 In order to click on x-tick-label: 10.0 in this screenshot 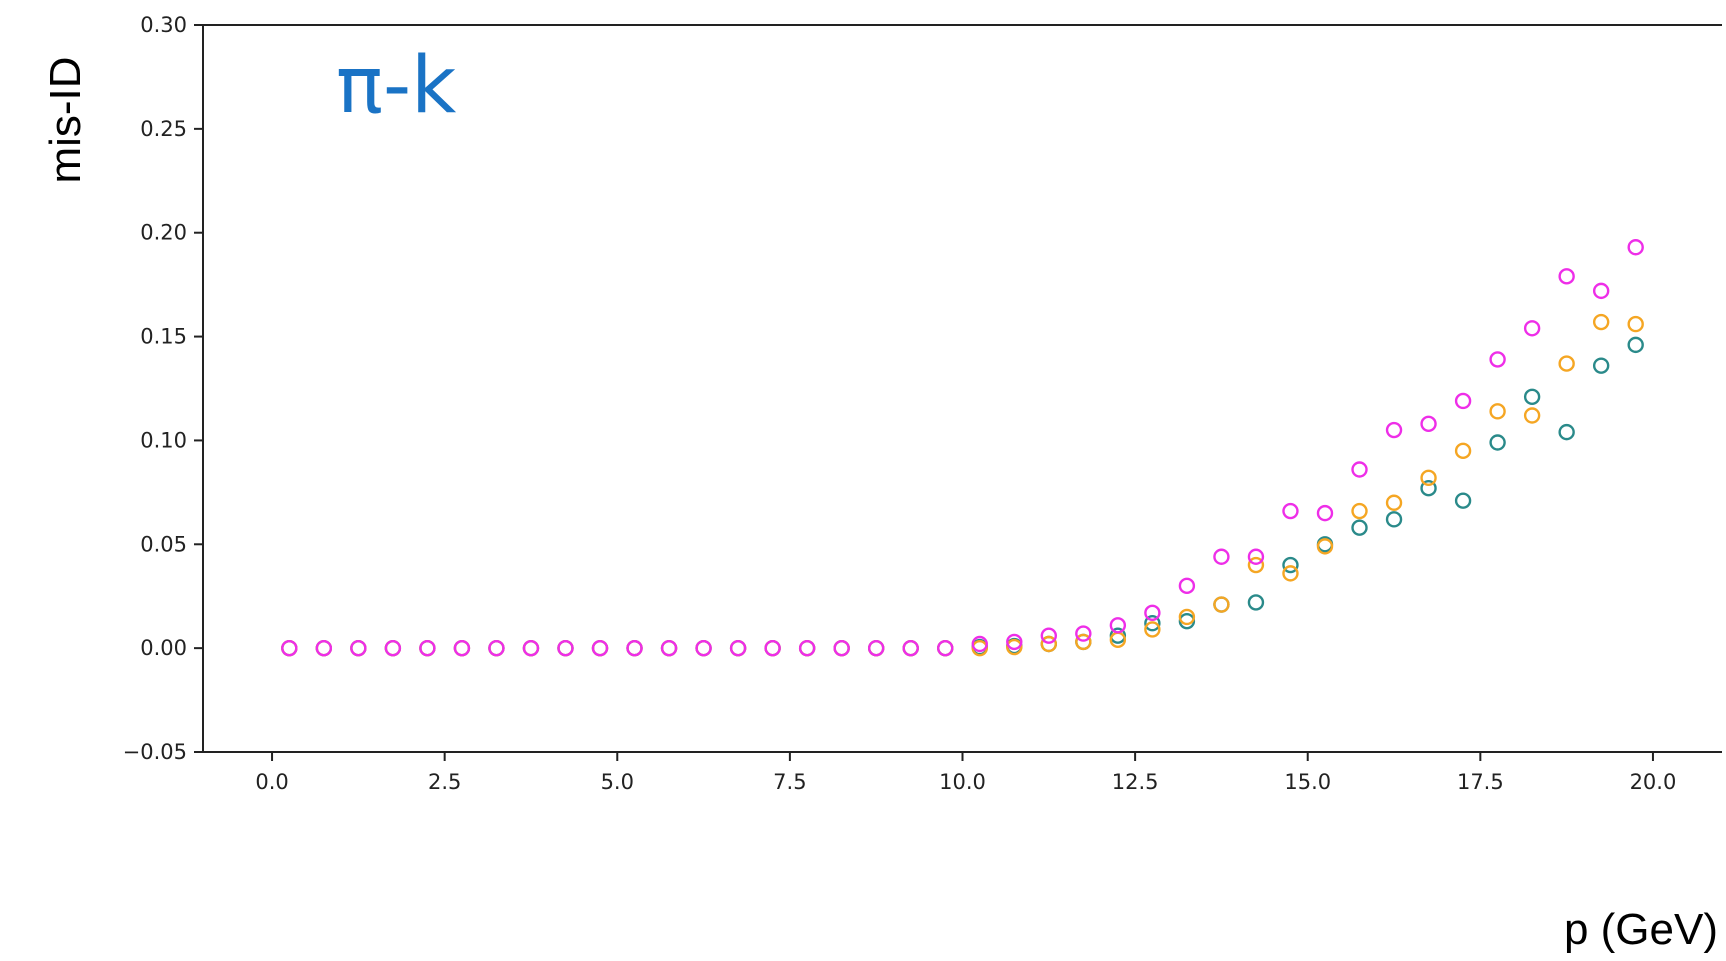, I will do `click(962, 782)`.